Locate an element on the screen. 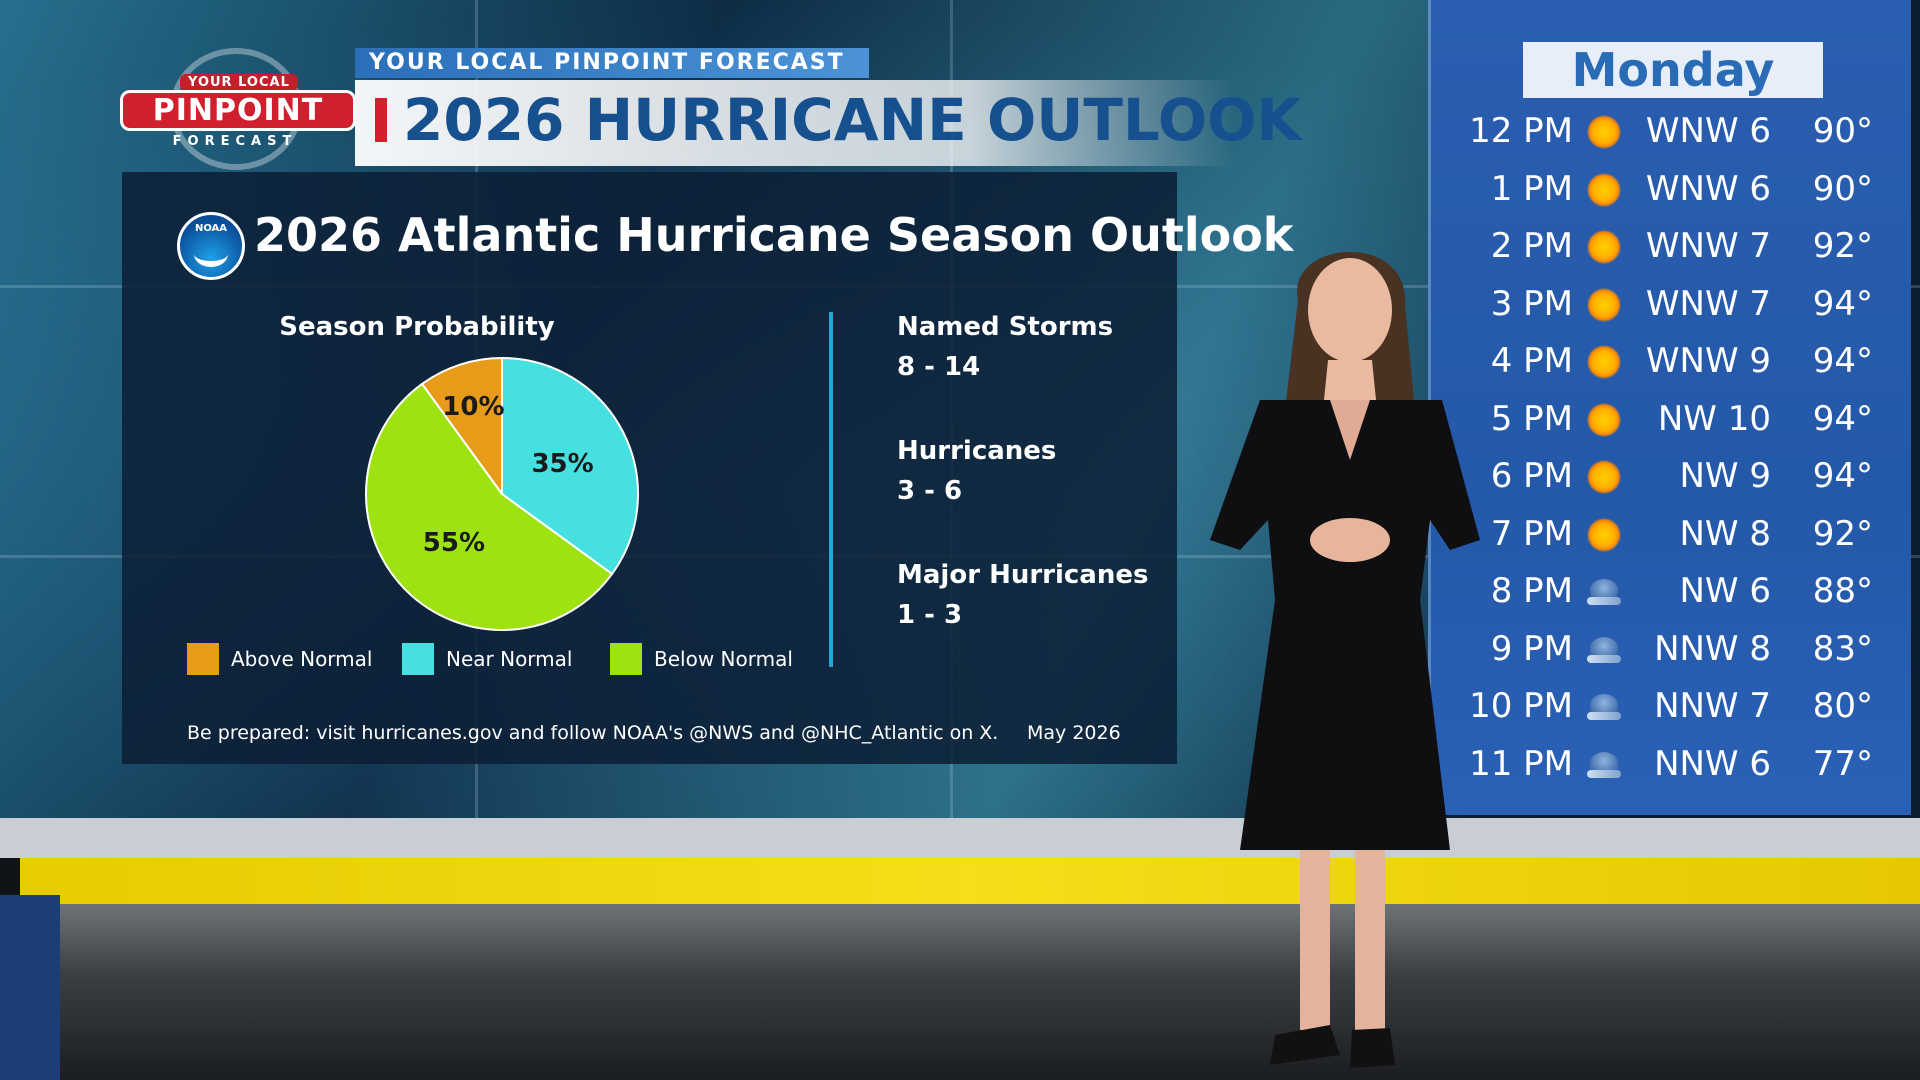  hour-time: 3 PM is located at coordinates (1531, 303).